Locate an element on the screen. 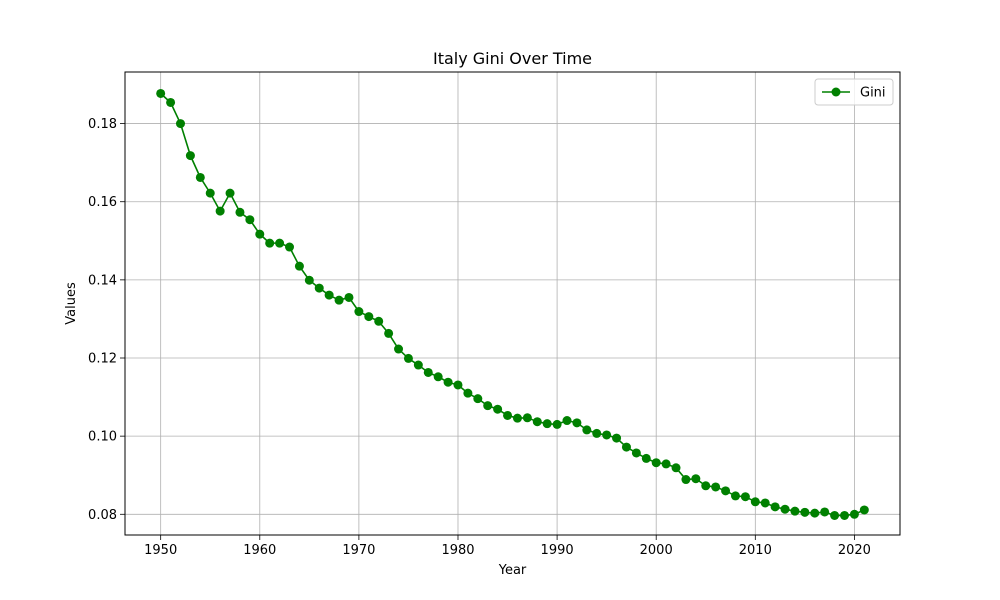  y-axis-label: Values is located at coordinates (71, 303).